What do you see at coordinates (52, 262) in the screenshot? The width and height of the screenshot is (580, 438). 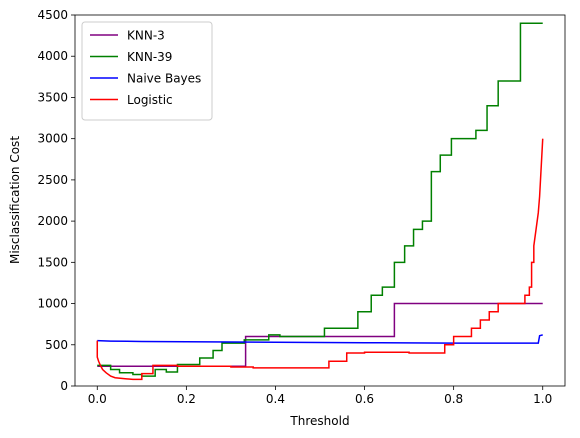 I see `y-tick-label: 1500` at bounding box center [52, 262].